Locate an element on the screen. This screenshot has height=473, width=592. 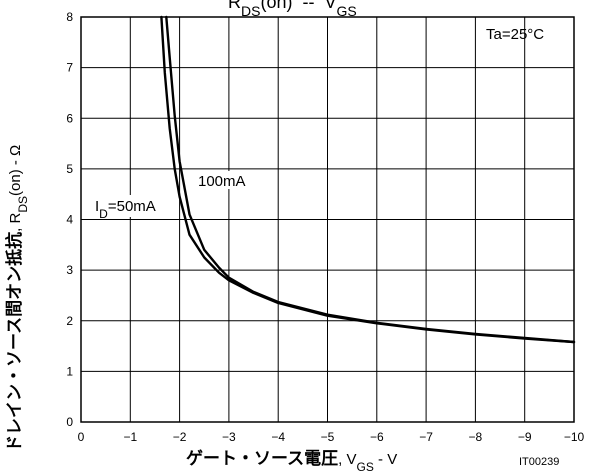
x-tick-label: −4 is located at coordinates (278, 437).